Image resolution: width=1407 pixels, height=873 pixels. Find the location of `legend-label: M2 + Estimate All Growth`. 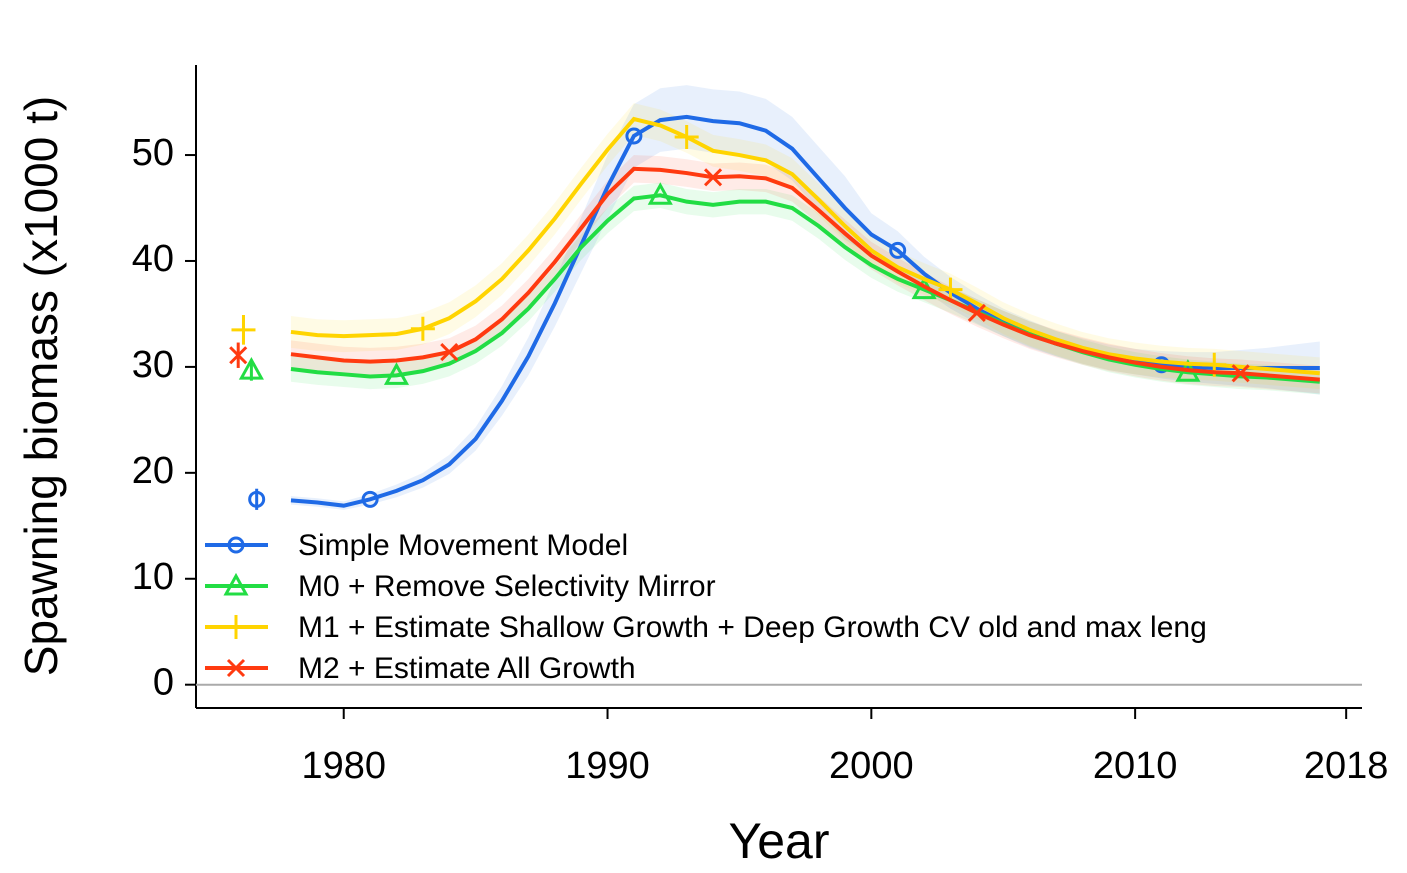

legend-label: M2 + Estimate All Growth is located at coordinates (467, 668).